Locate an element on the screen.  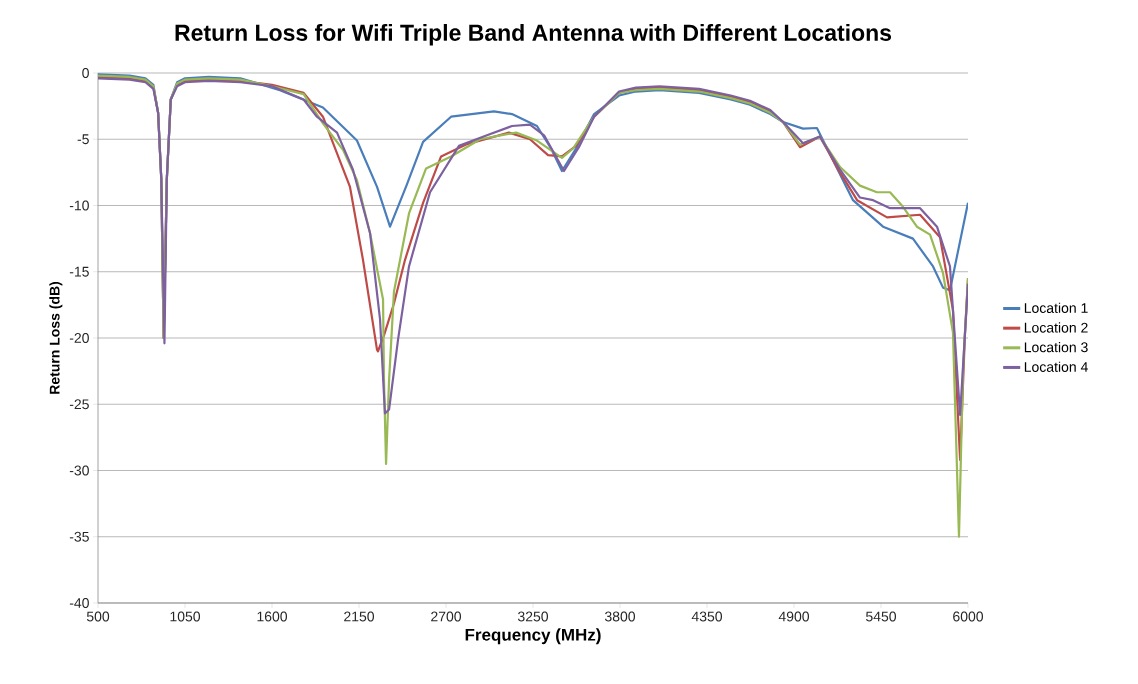
y-tick-label: -35 is located at coordinates (79, 536).